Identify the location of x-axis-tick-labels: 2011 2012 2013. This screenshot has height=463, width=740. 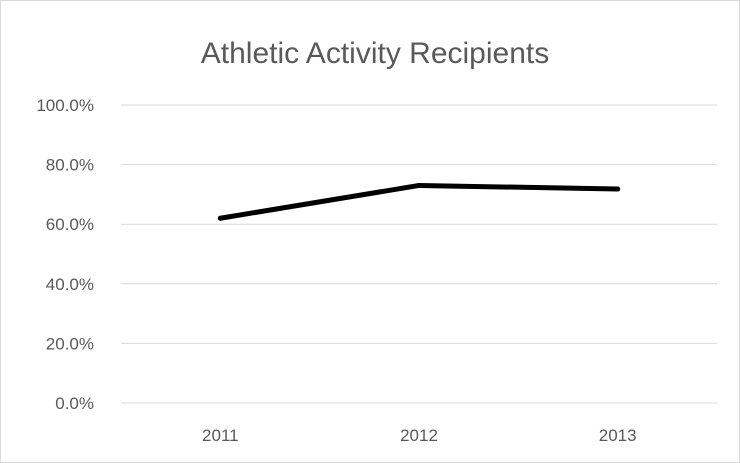
(419, 435).